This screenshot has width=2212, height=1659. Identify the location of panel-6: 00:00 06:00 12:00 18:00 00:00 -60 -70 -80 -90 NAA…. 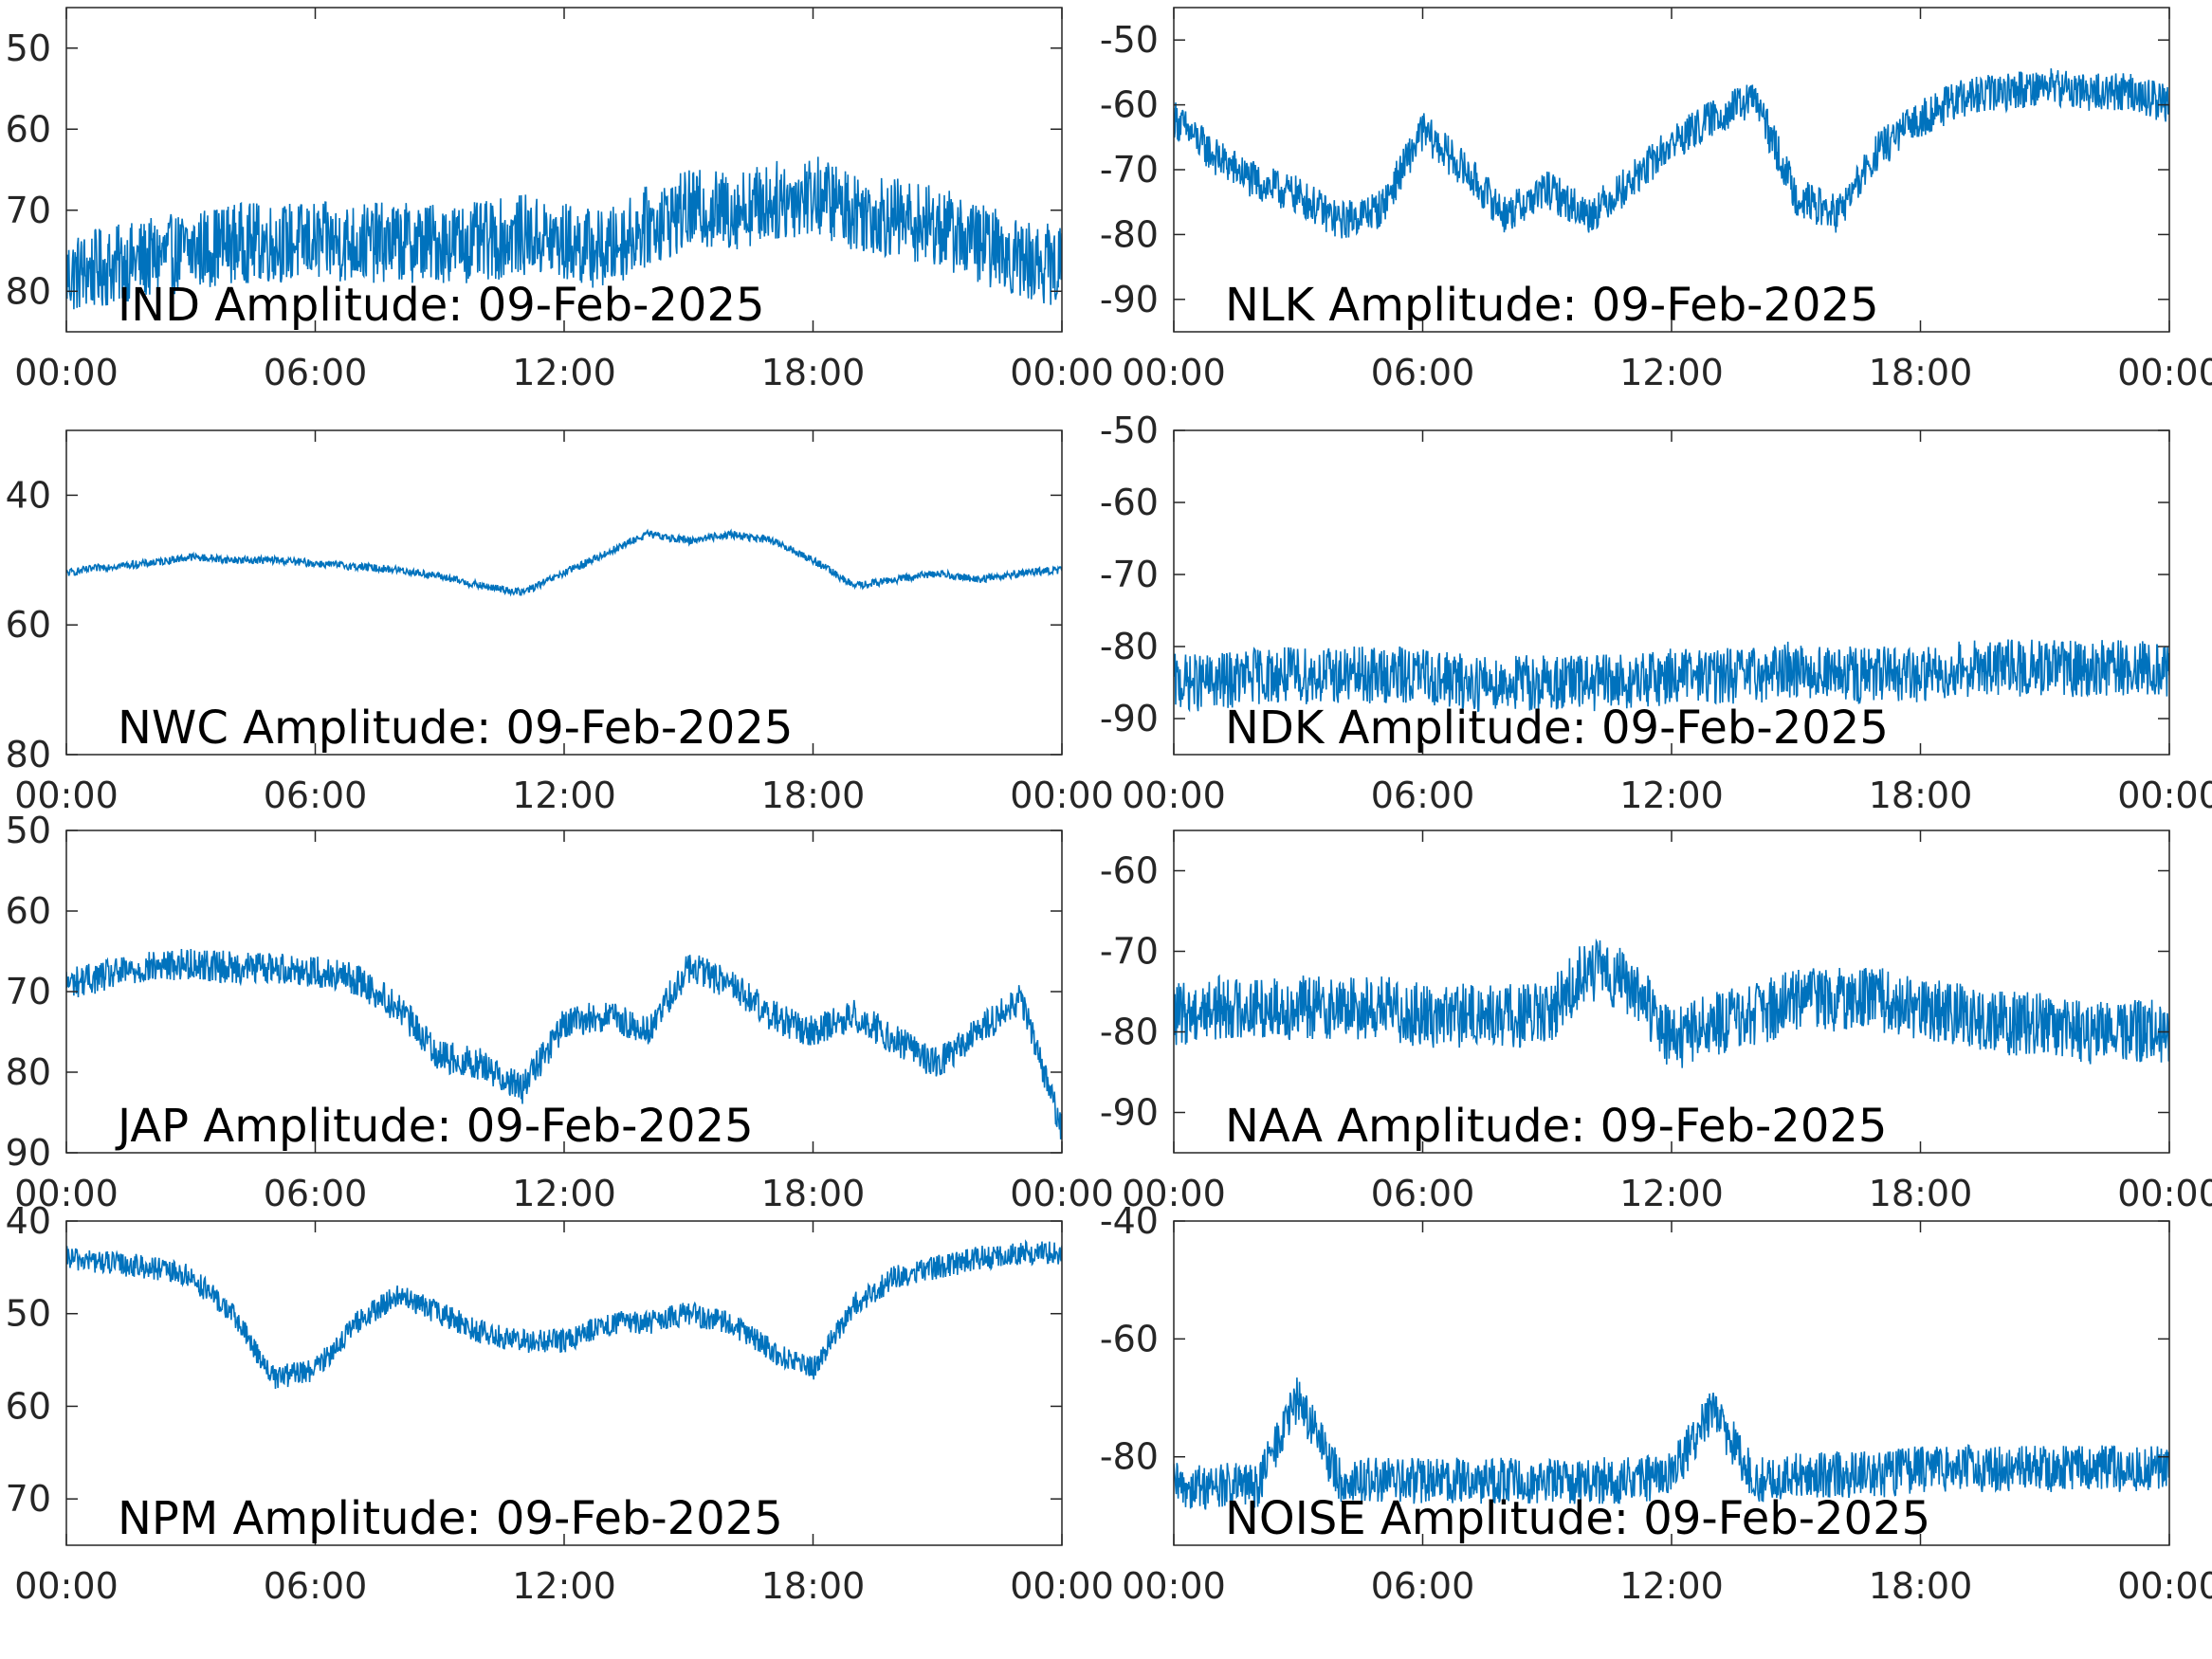
(1656, 1022).